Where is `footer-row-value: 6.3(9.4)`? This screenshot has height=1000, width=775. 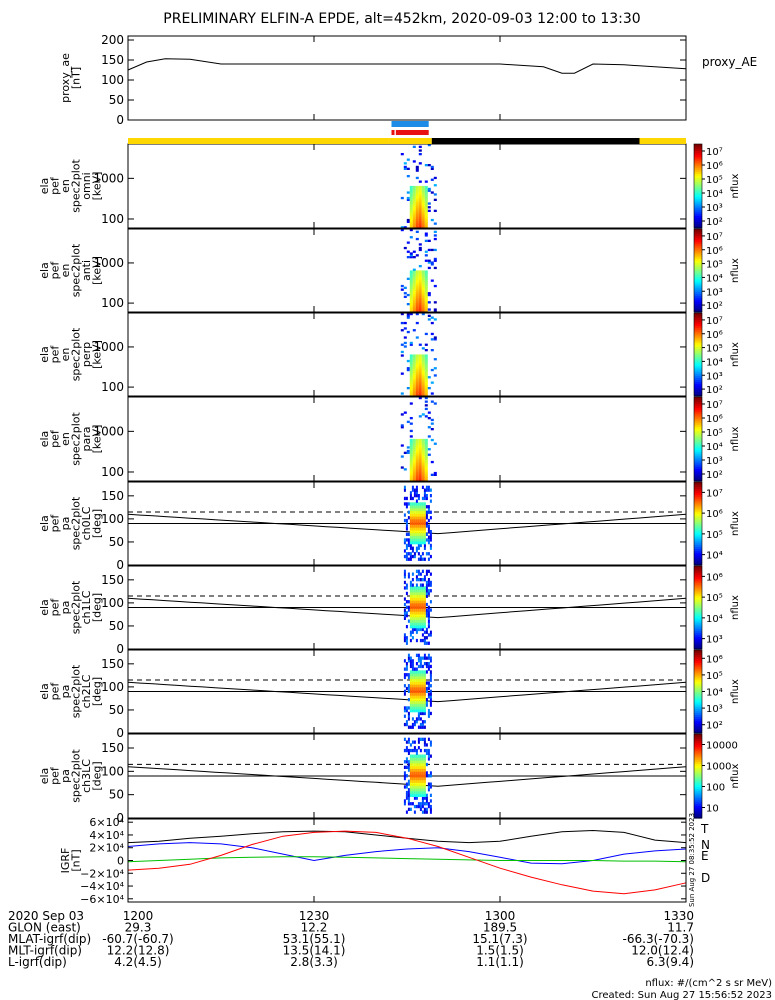 footer-row-value: 6.3(9.4) is located at coordinates (670, 962).